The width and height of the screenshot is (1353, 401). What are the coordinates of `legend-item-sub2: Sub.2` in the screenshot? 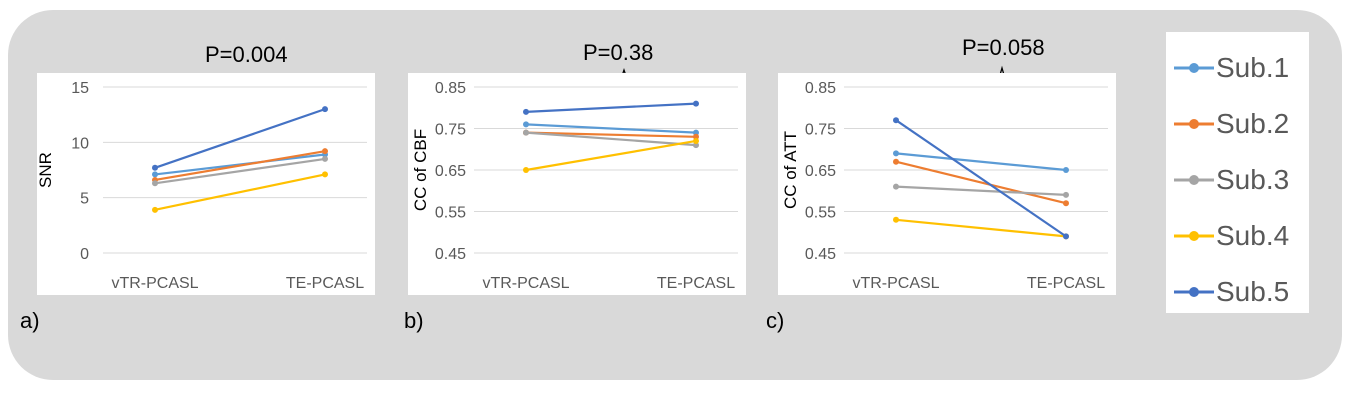 It's located at (1237, 124).